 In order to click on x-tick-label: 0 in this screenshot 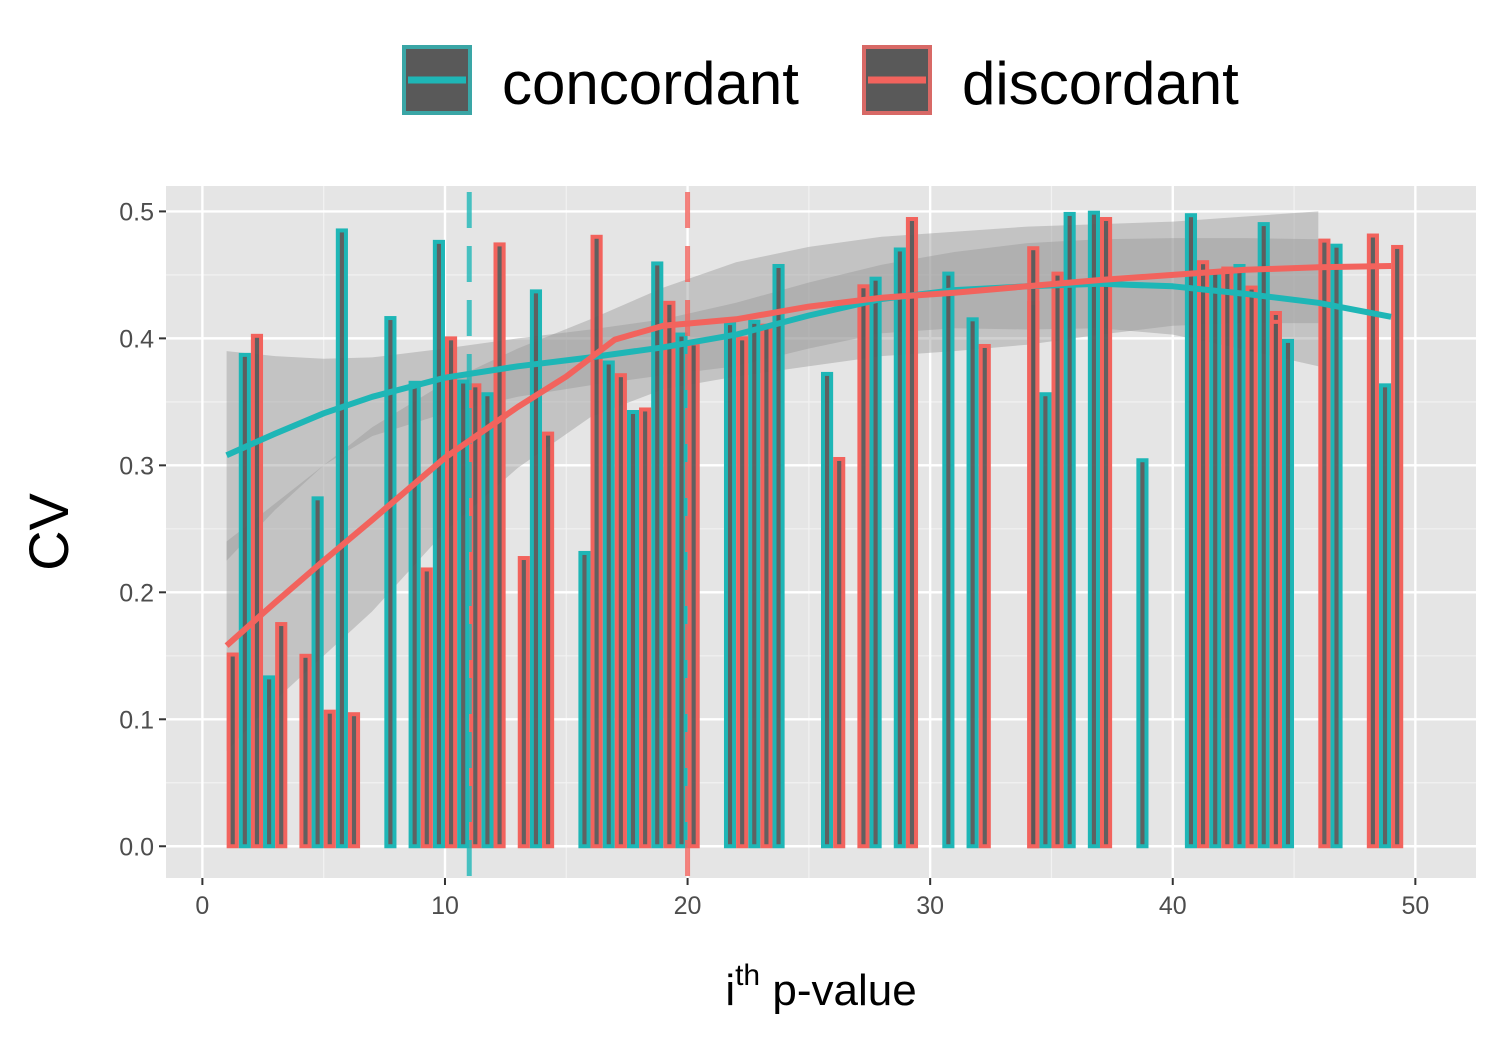, I will do `click(202, 906)`.